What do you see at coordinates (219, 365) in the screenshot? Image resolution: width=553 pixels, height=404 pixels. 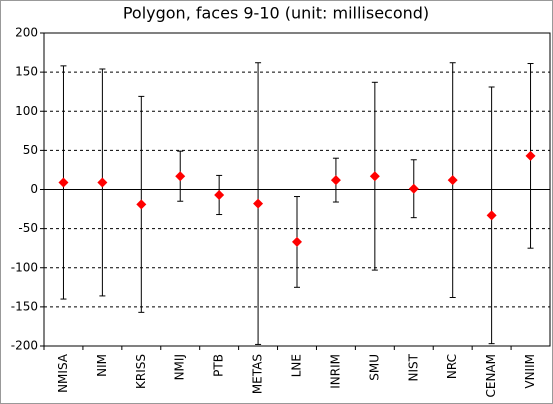 I see `x-tick-label: PTB` at bounding box center [219, 365].